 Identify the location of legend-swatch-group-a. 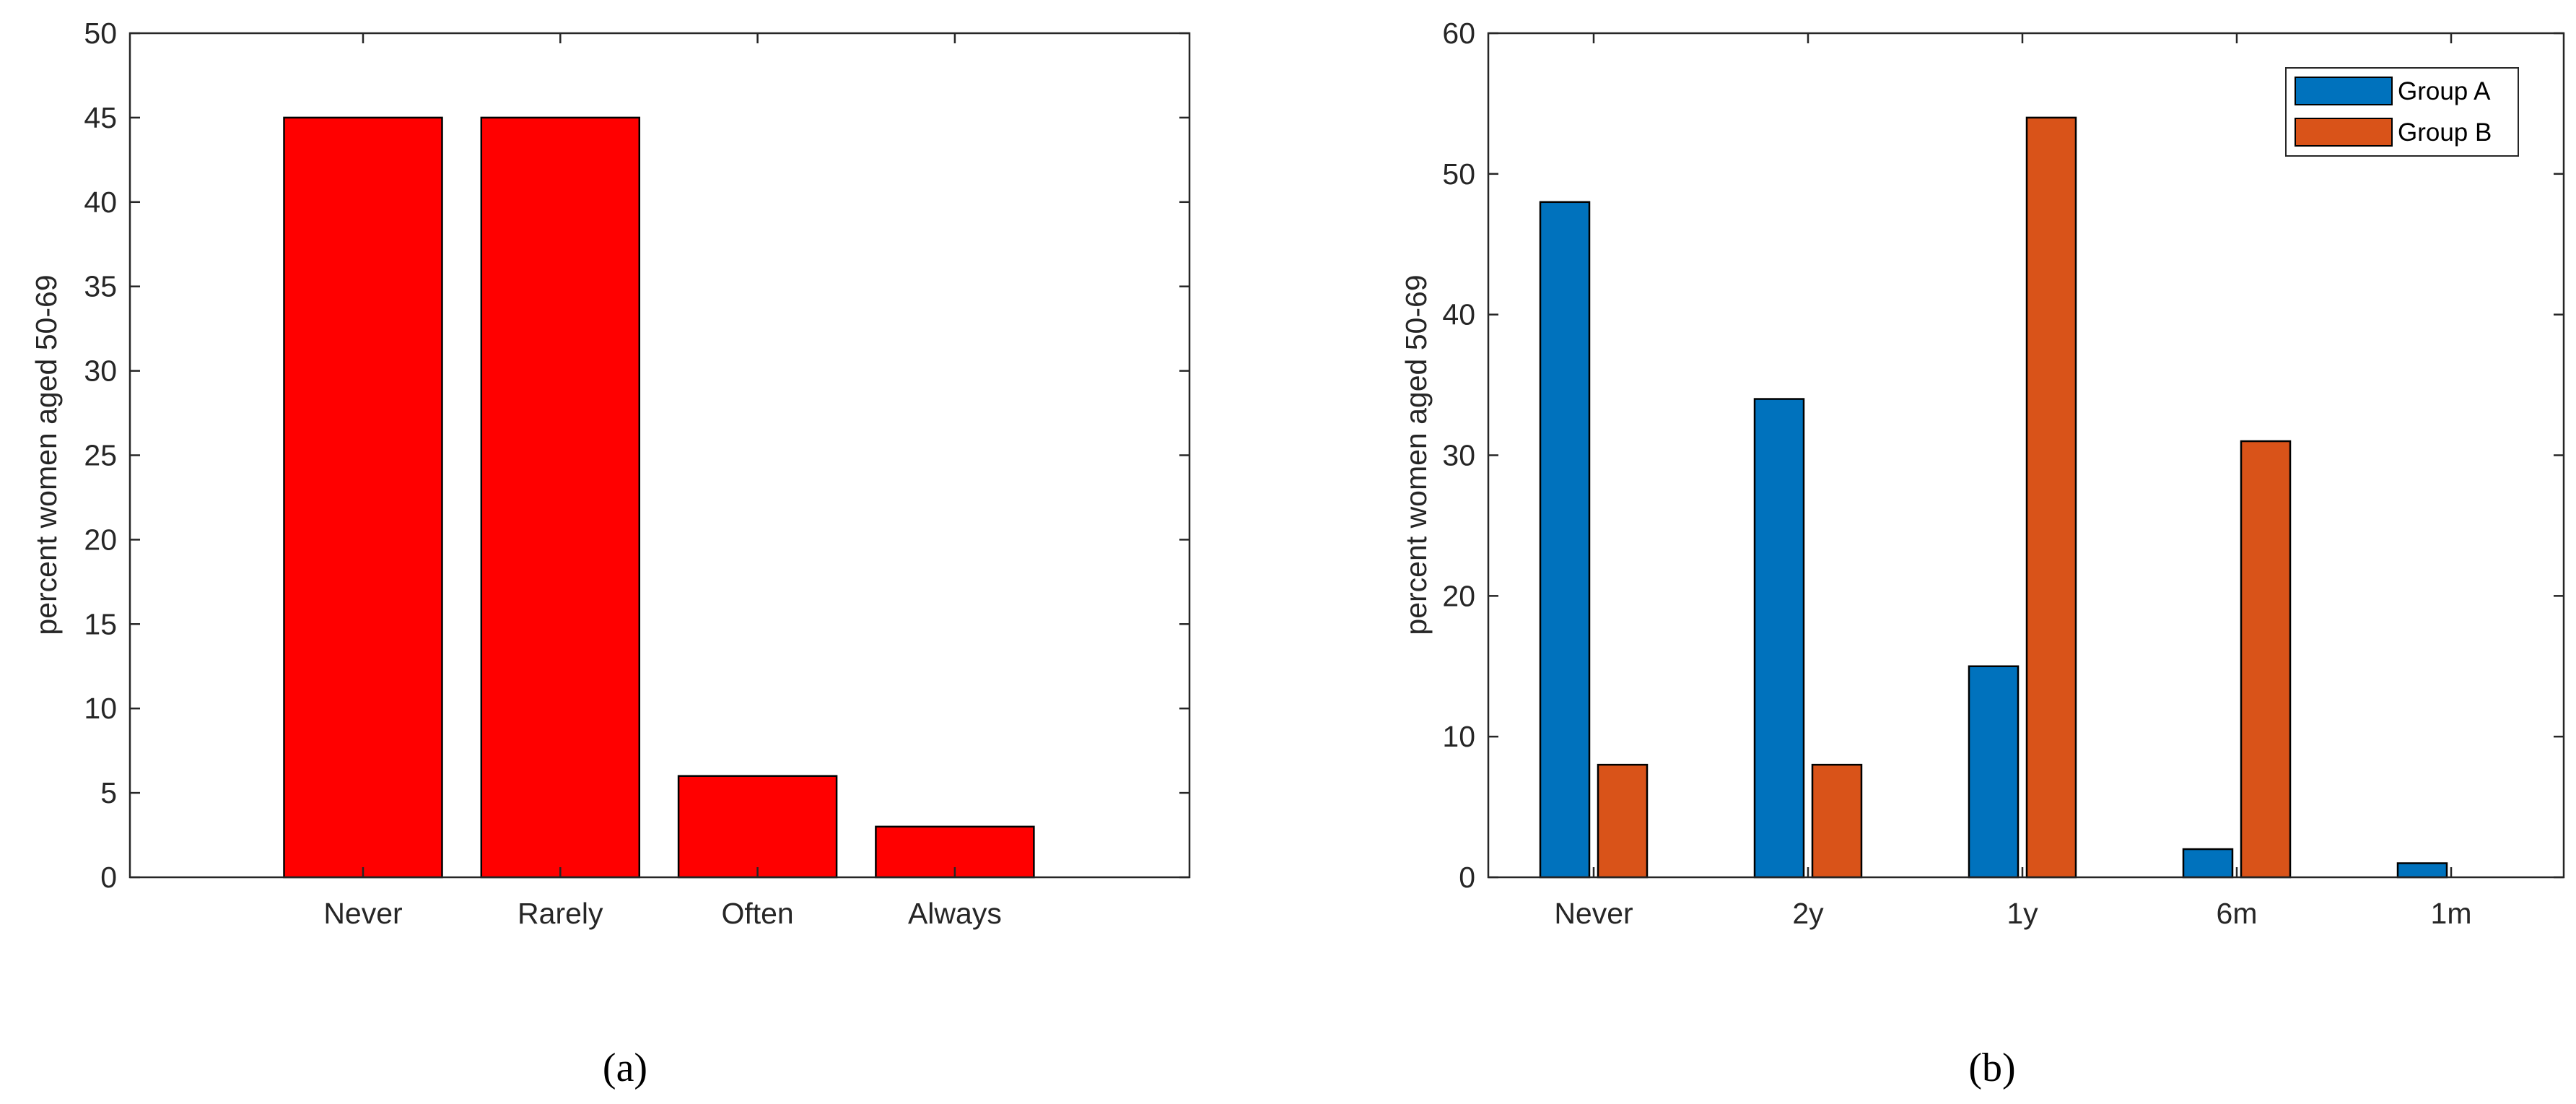
(2344, 91).